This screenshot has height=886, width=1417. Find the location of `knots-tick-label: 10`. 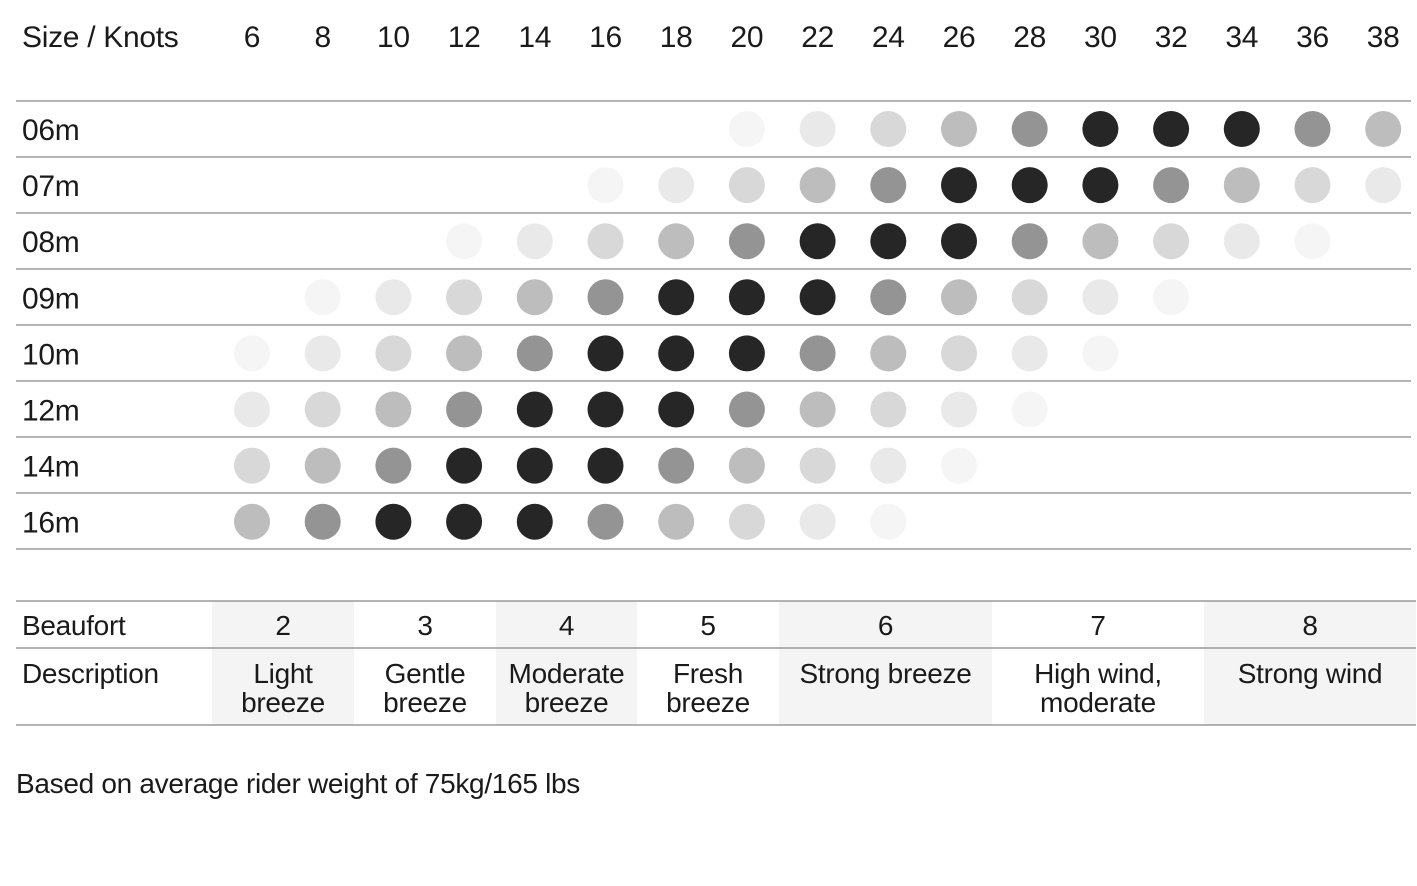

knots-tick-label: 10 is located at coordinates (393, 37).